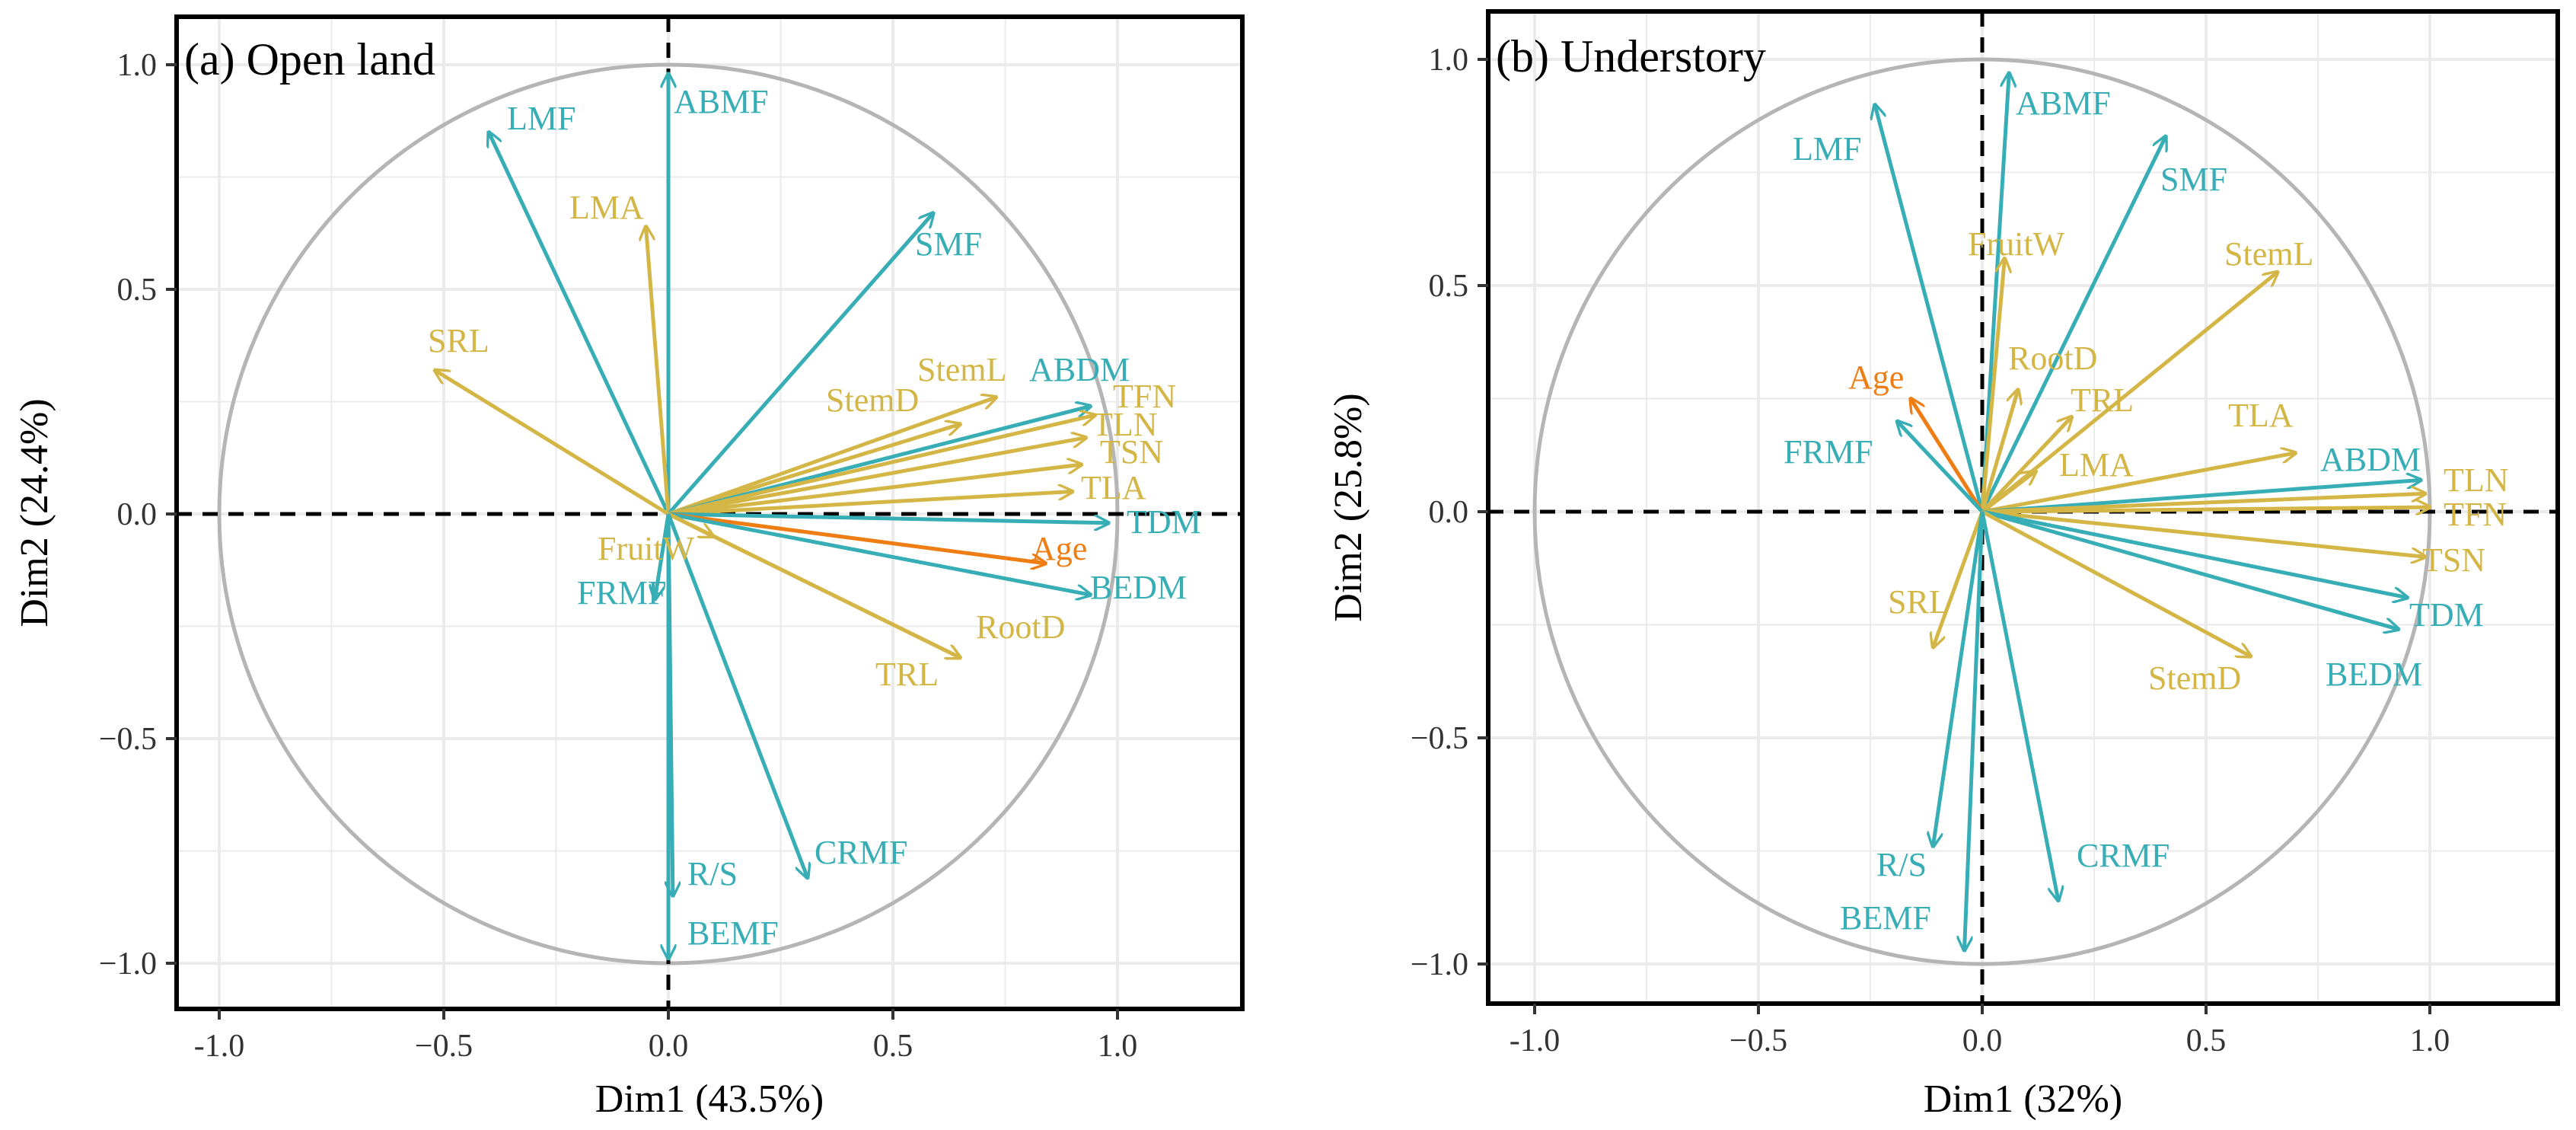  I want to click on y-axis-title: Dim2 (25.8%), so click(1349, 507).